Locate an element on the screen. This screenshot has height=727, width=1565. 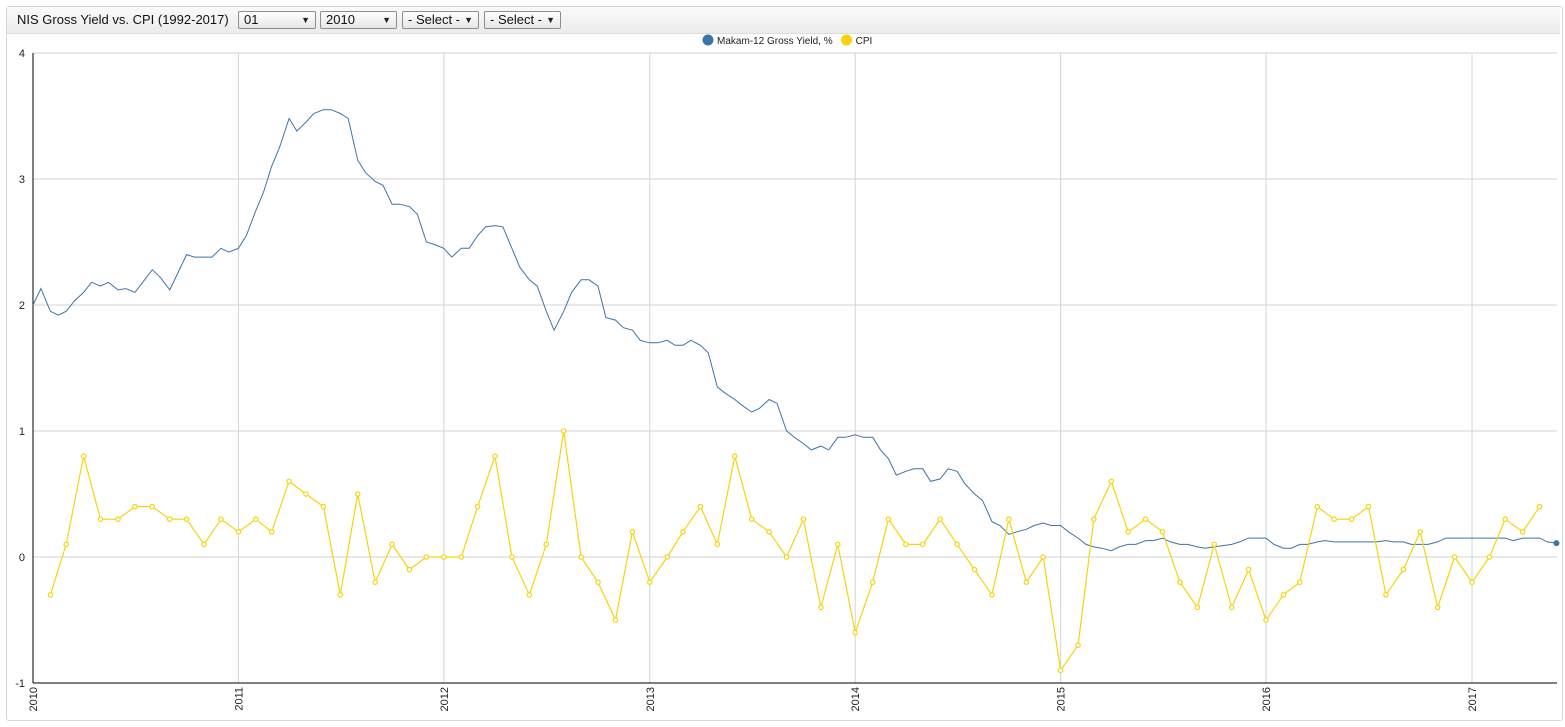
month-select: 01 ▼ is located at coordinates (277, 20).